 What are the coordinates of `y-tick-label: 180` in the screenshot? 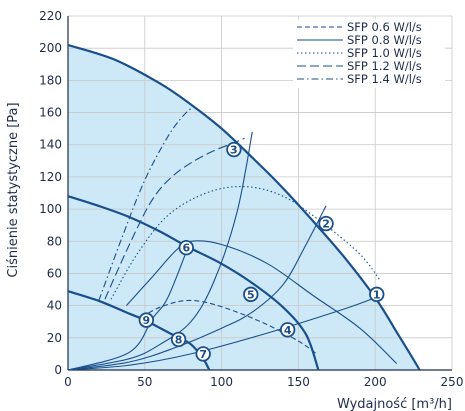 It's located at (50, 80).